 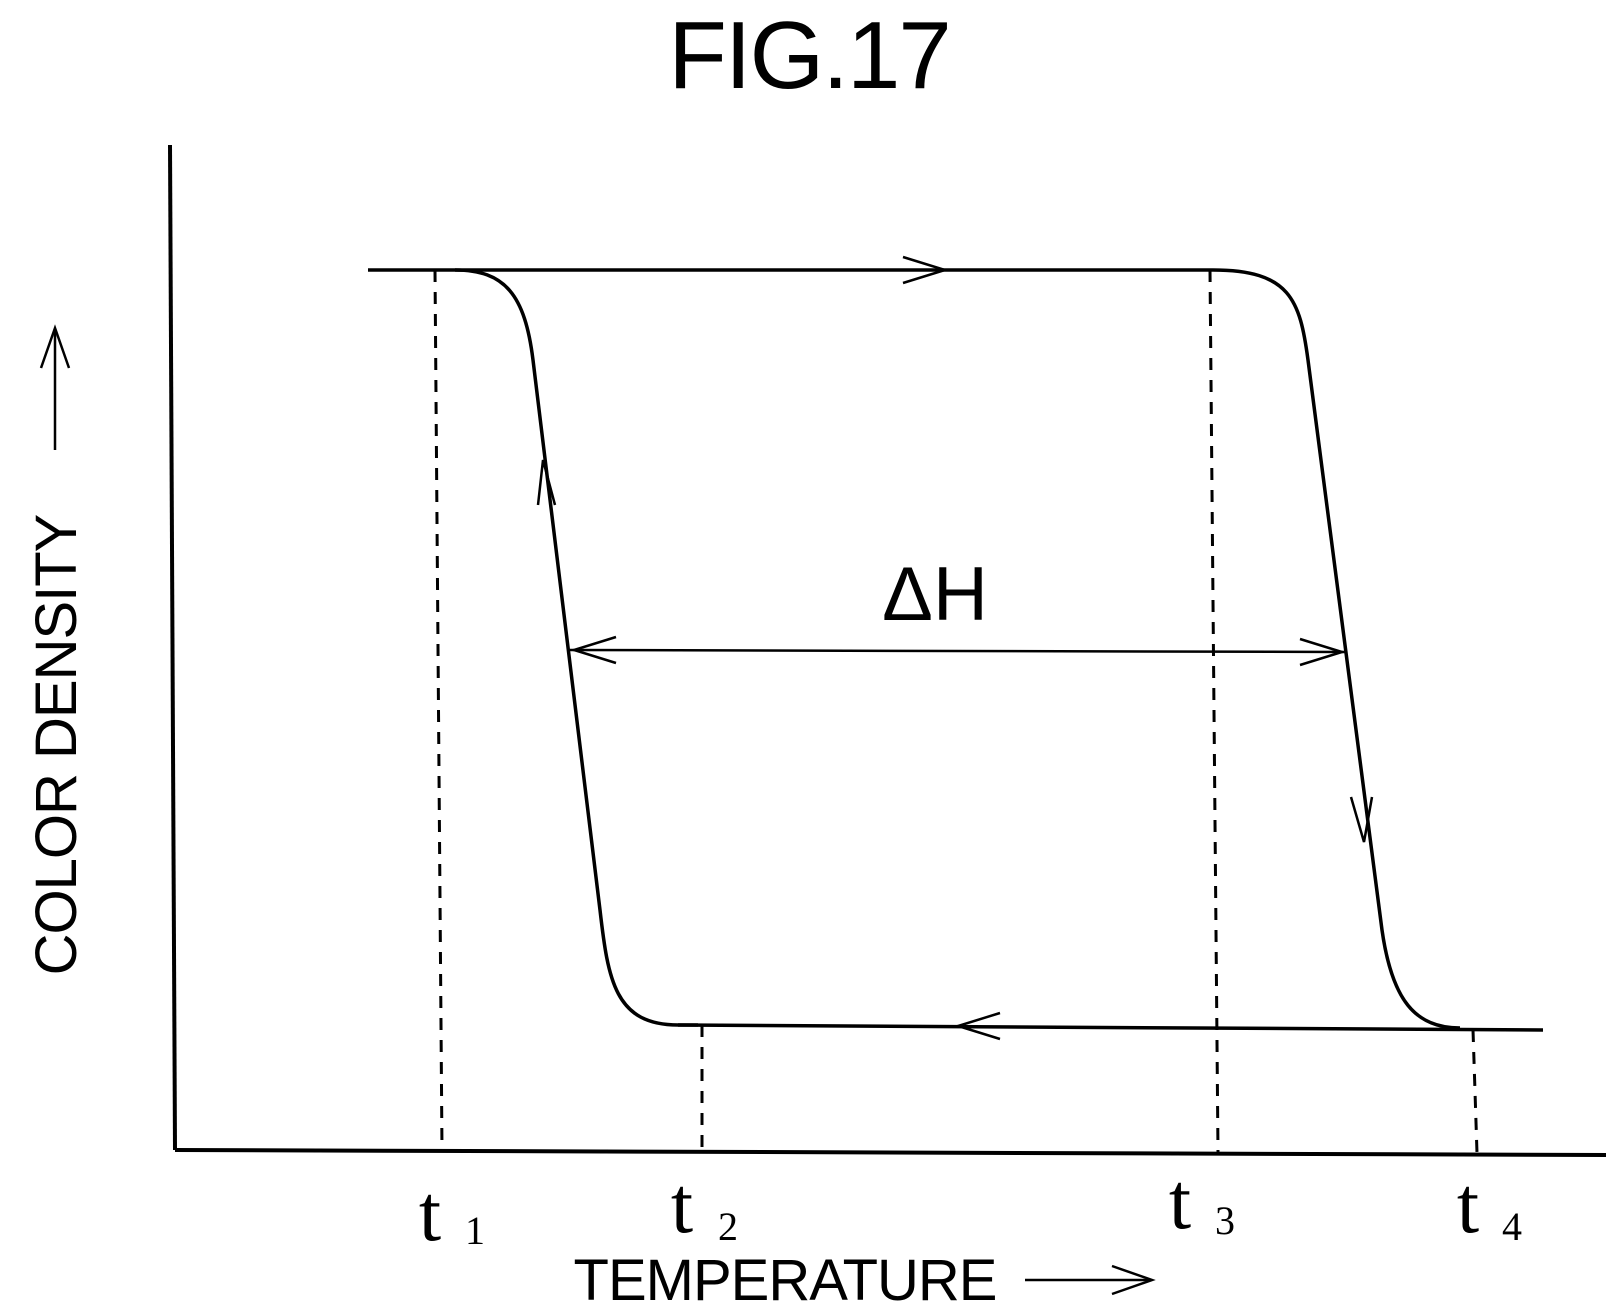 What do you see at coordinates (1214, 711) in the screenshot?
I see `t3-guide-line` at bounding box center [1214, 711].